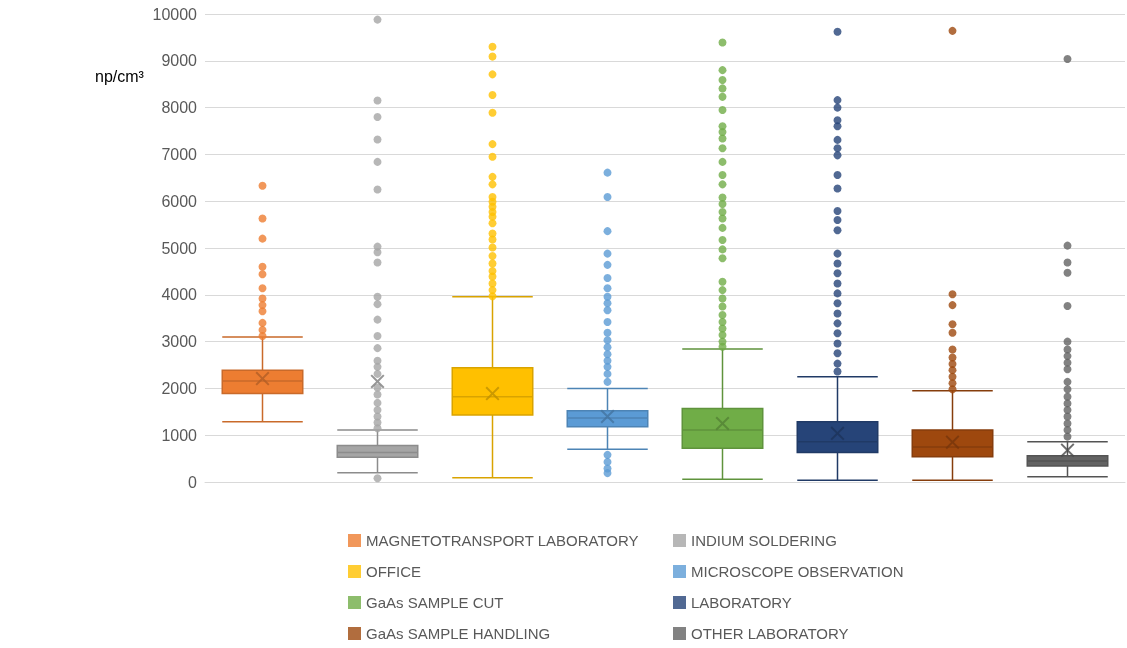 The height and width of the screenshot is (648, 1127). I want to click on y-tick-label: 2000, so click(179, 388).